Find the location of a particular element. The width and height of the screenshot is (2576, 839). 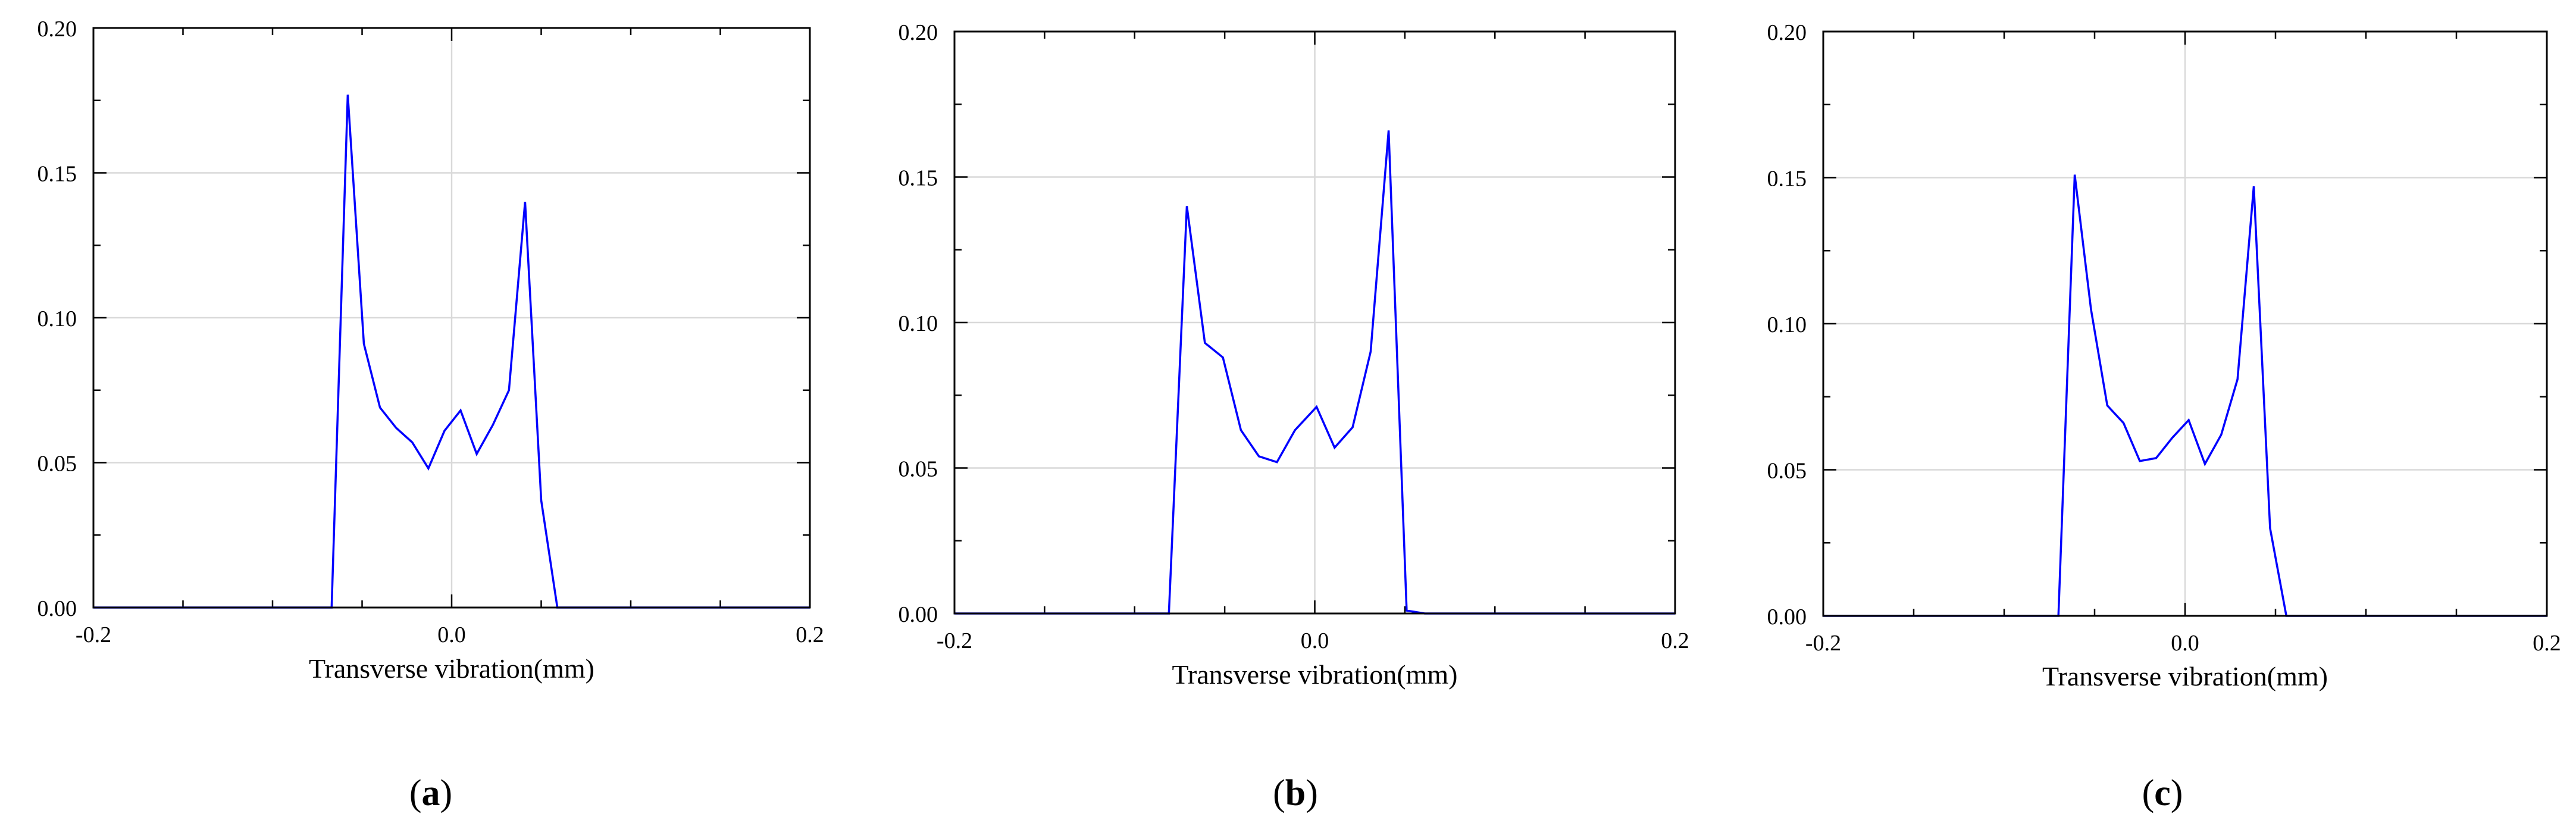

panel-label: (a) is located at coordinates (430, 793).